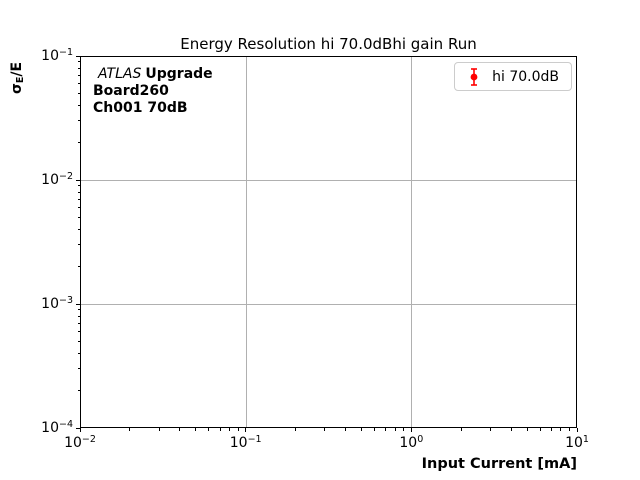 This screenshot has height=480, width=640. Describe the element at coordinates (57, 55) in the screenshot. I see `y-tick-label: 10⁻¹` at that location.